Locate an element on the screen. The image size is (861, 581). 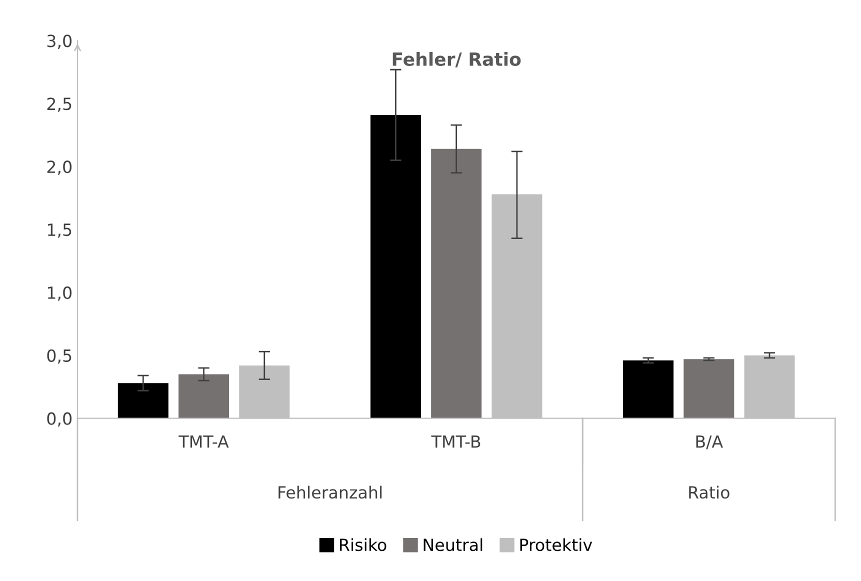
y-tick-label: 1,0 is located at coordinates (60, 293).